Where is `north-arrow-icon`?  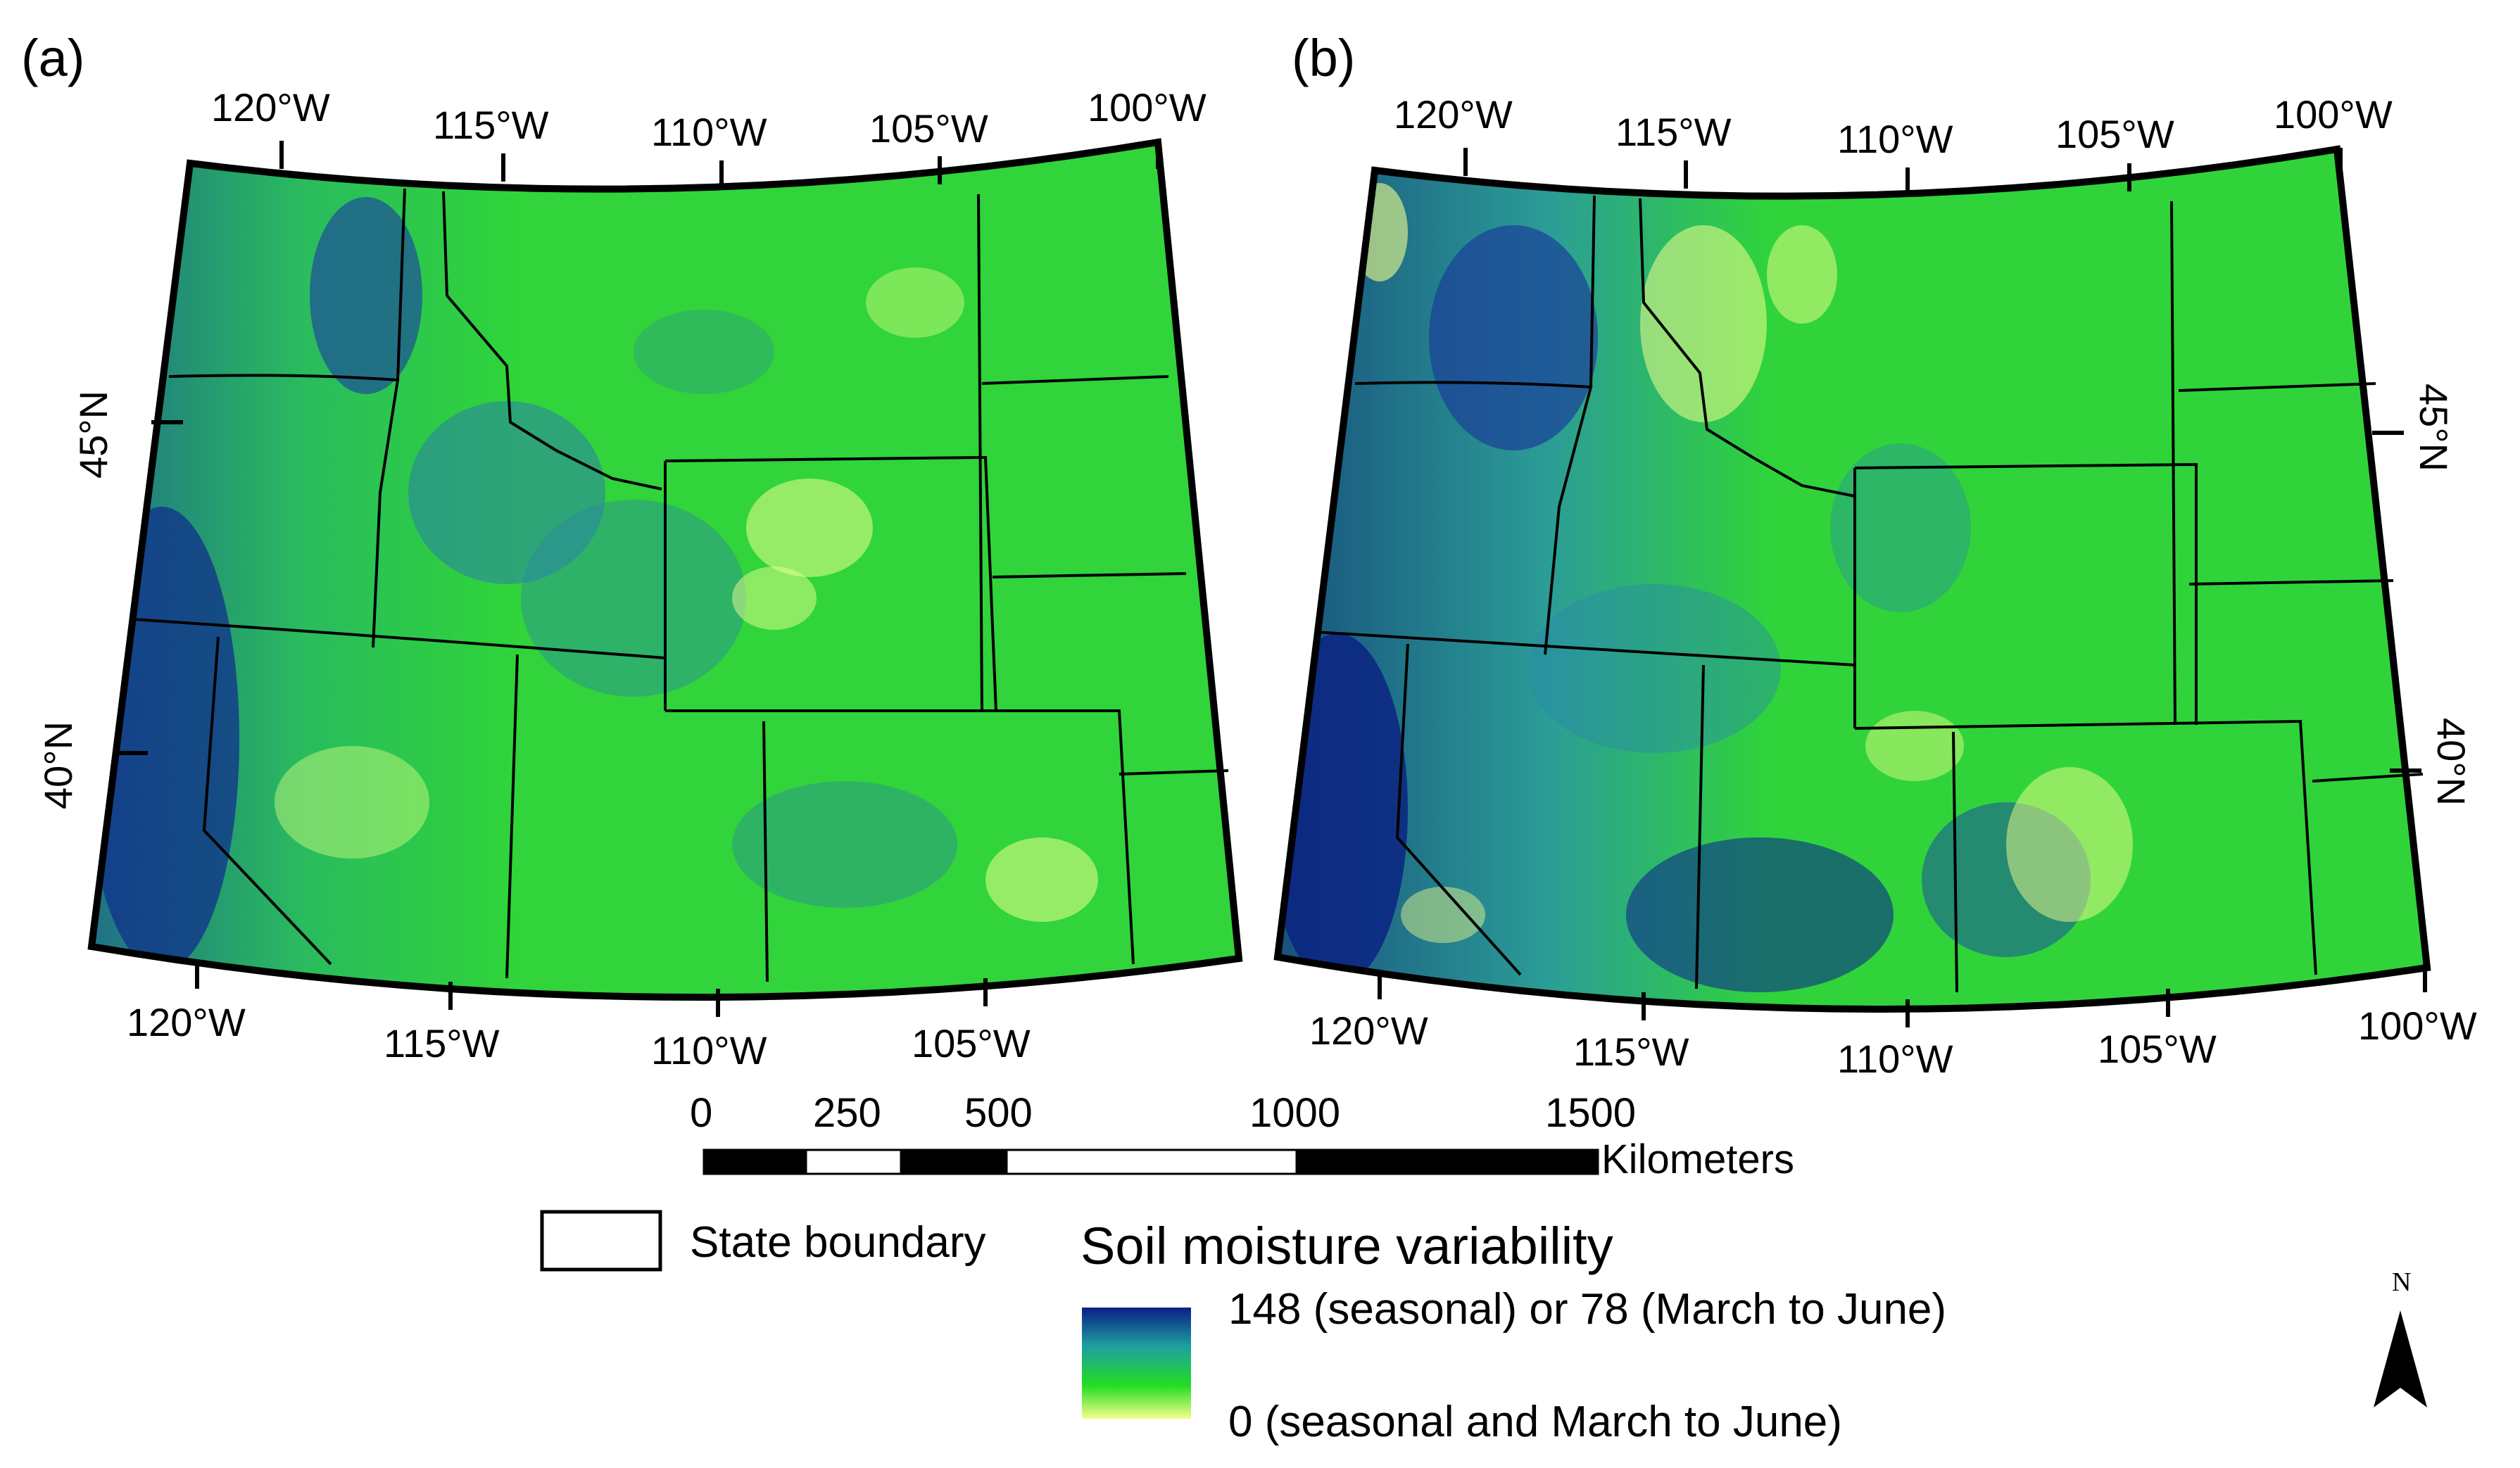
north-arrow-icon is located at coordinates (2401, 1358).